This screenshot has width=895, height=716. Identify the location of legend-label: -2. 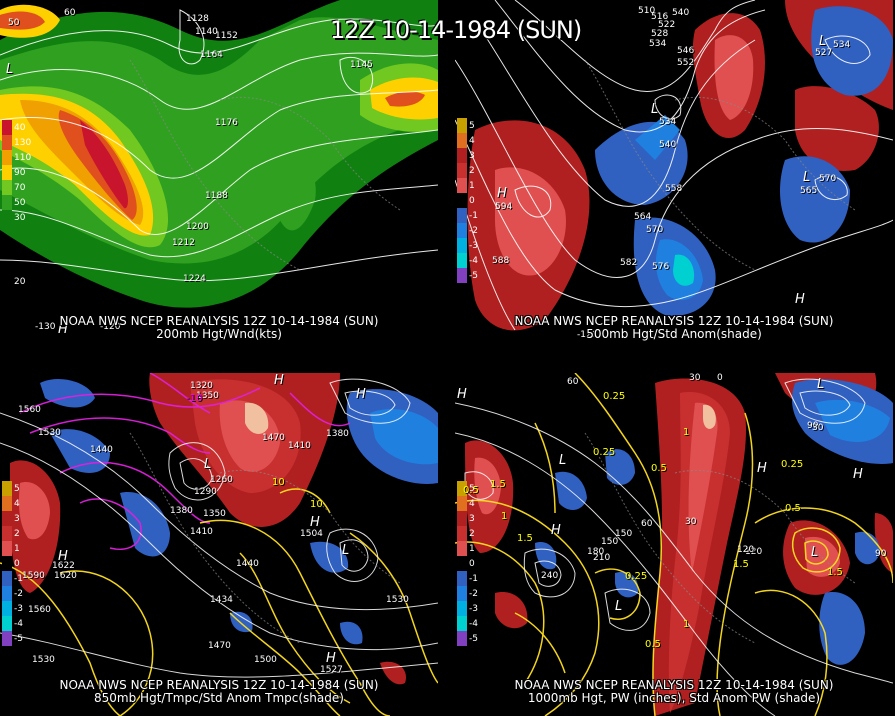
(473, 230).